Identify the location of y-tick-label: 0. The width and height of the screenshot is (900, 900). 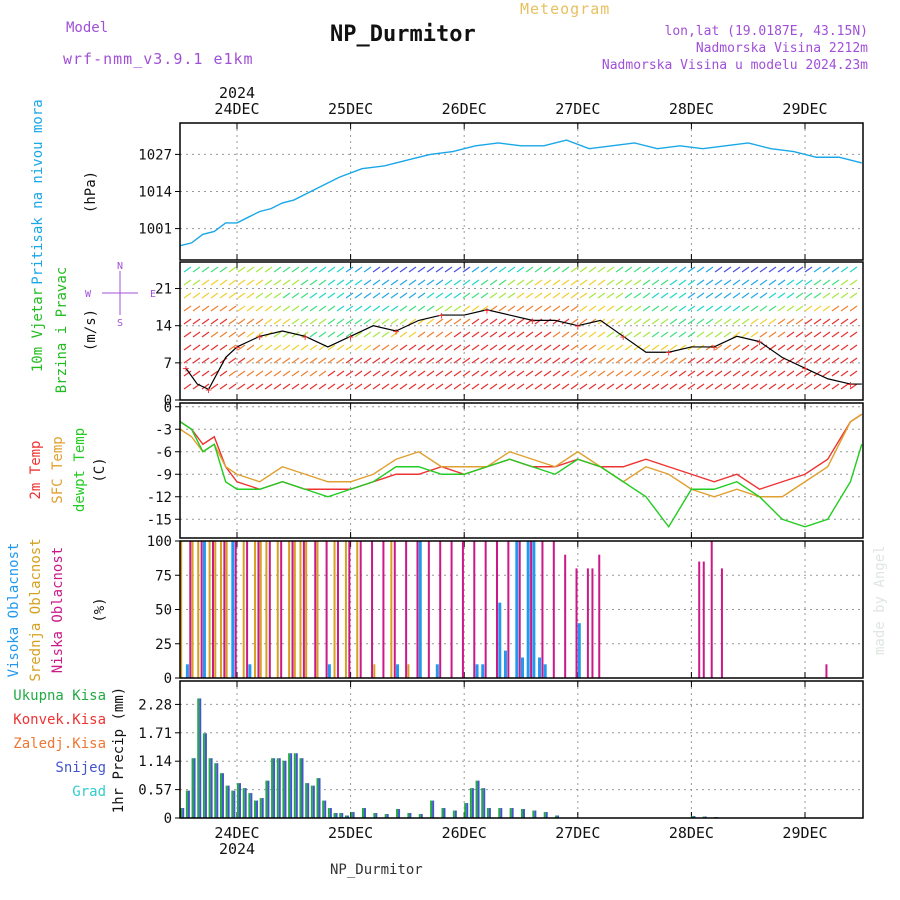
(168, 408).